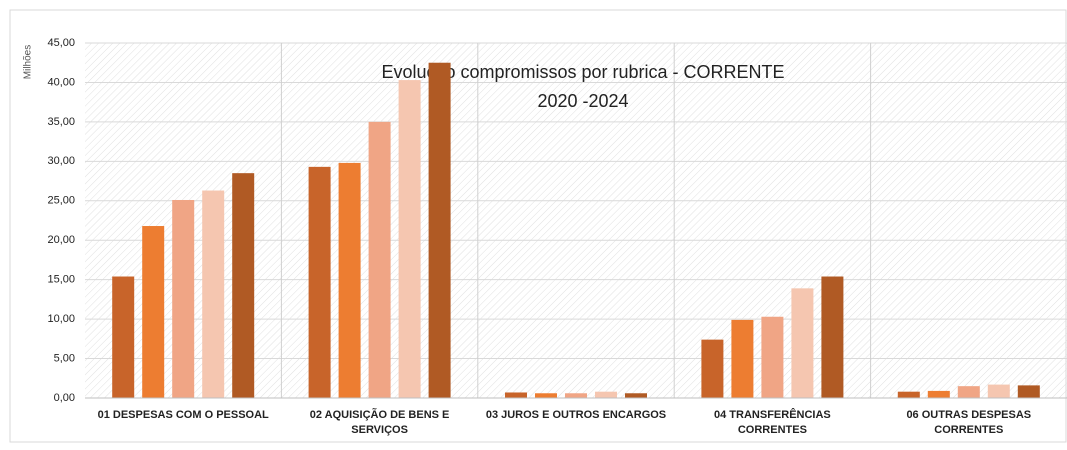  I want to click on chart-subtitle: 2020 -2024, so click(582, 101).